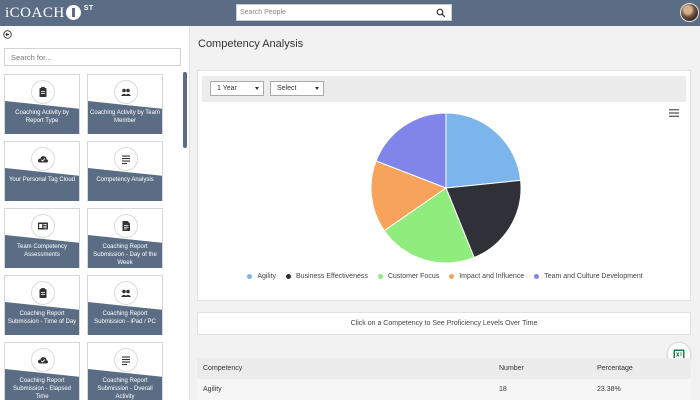 Image resolution: width=700 pixels, height=400 pixels. I want to click on pie-slice-impact-and-influence, so click(409, 196).